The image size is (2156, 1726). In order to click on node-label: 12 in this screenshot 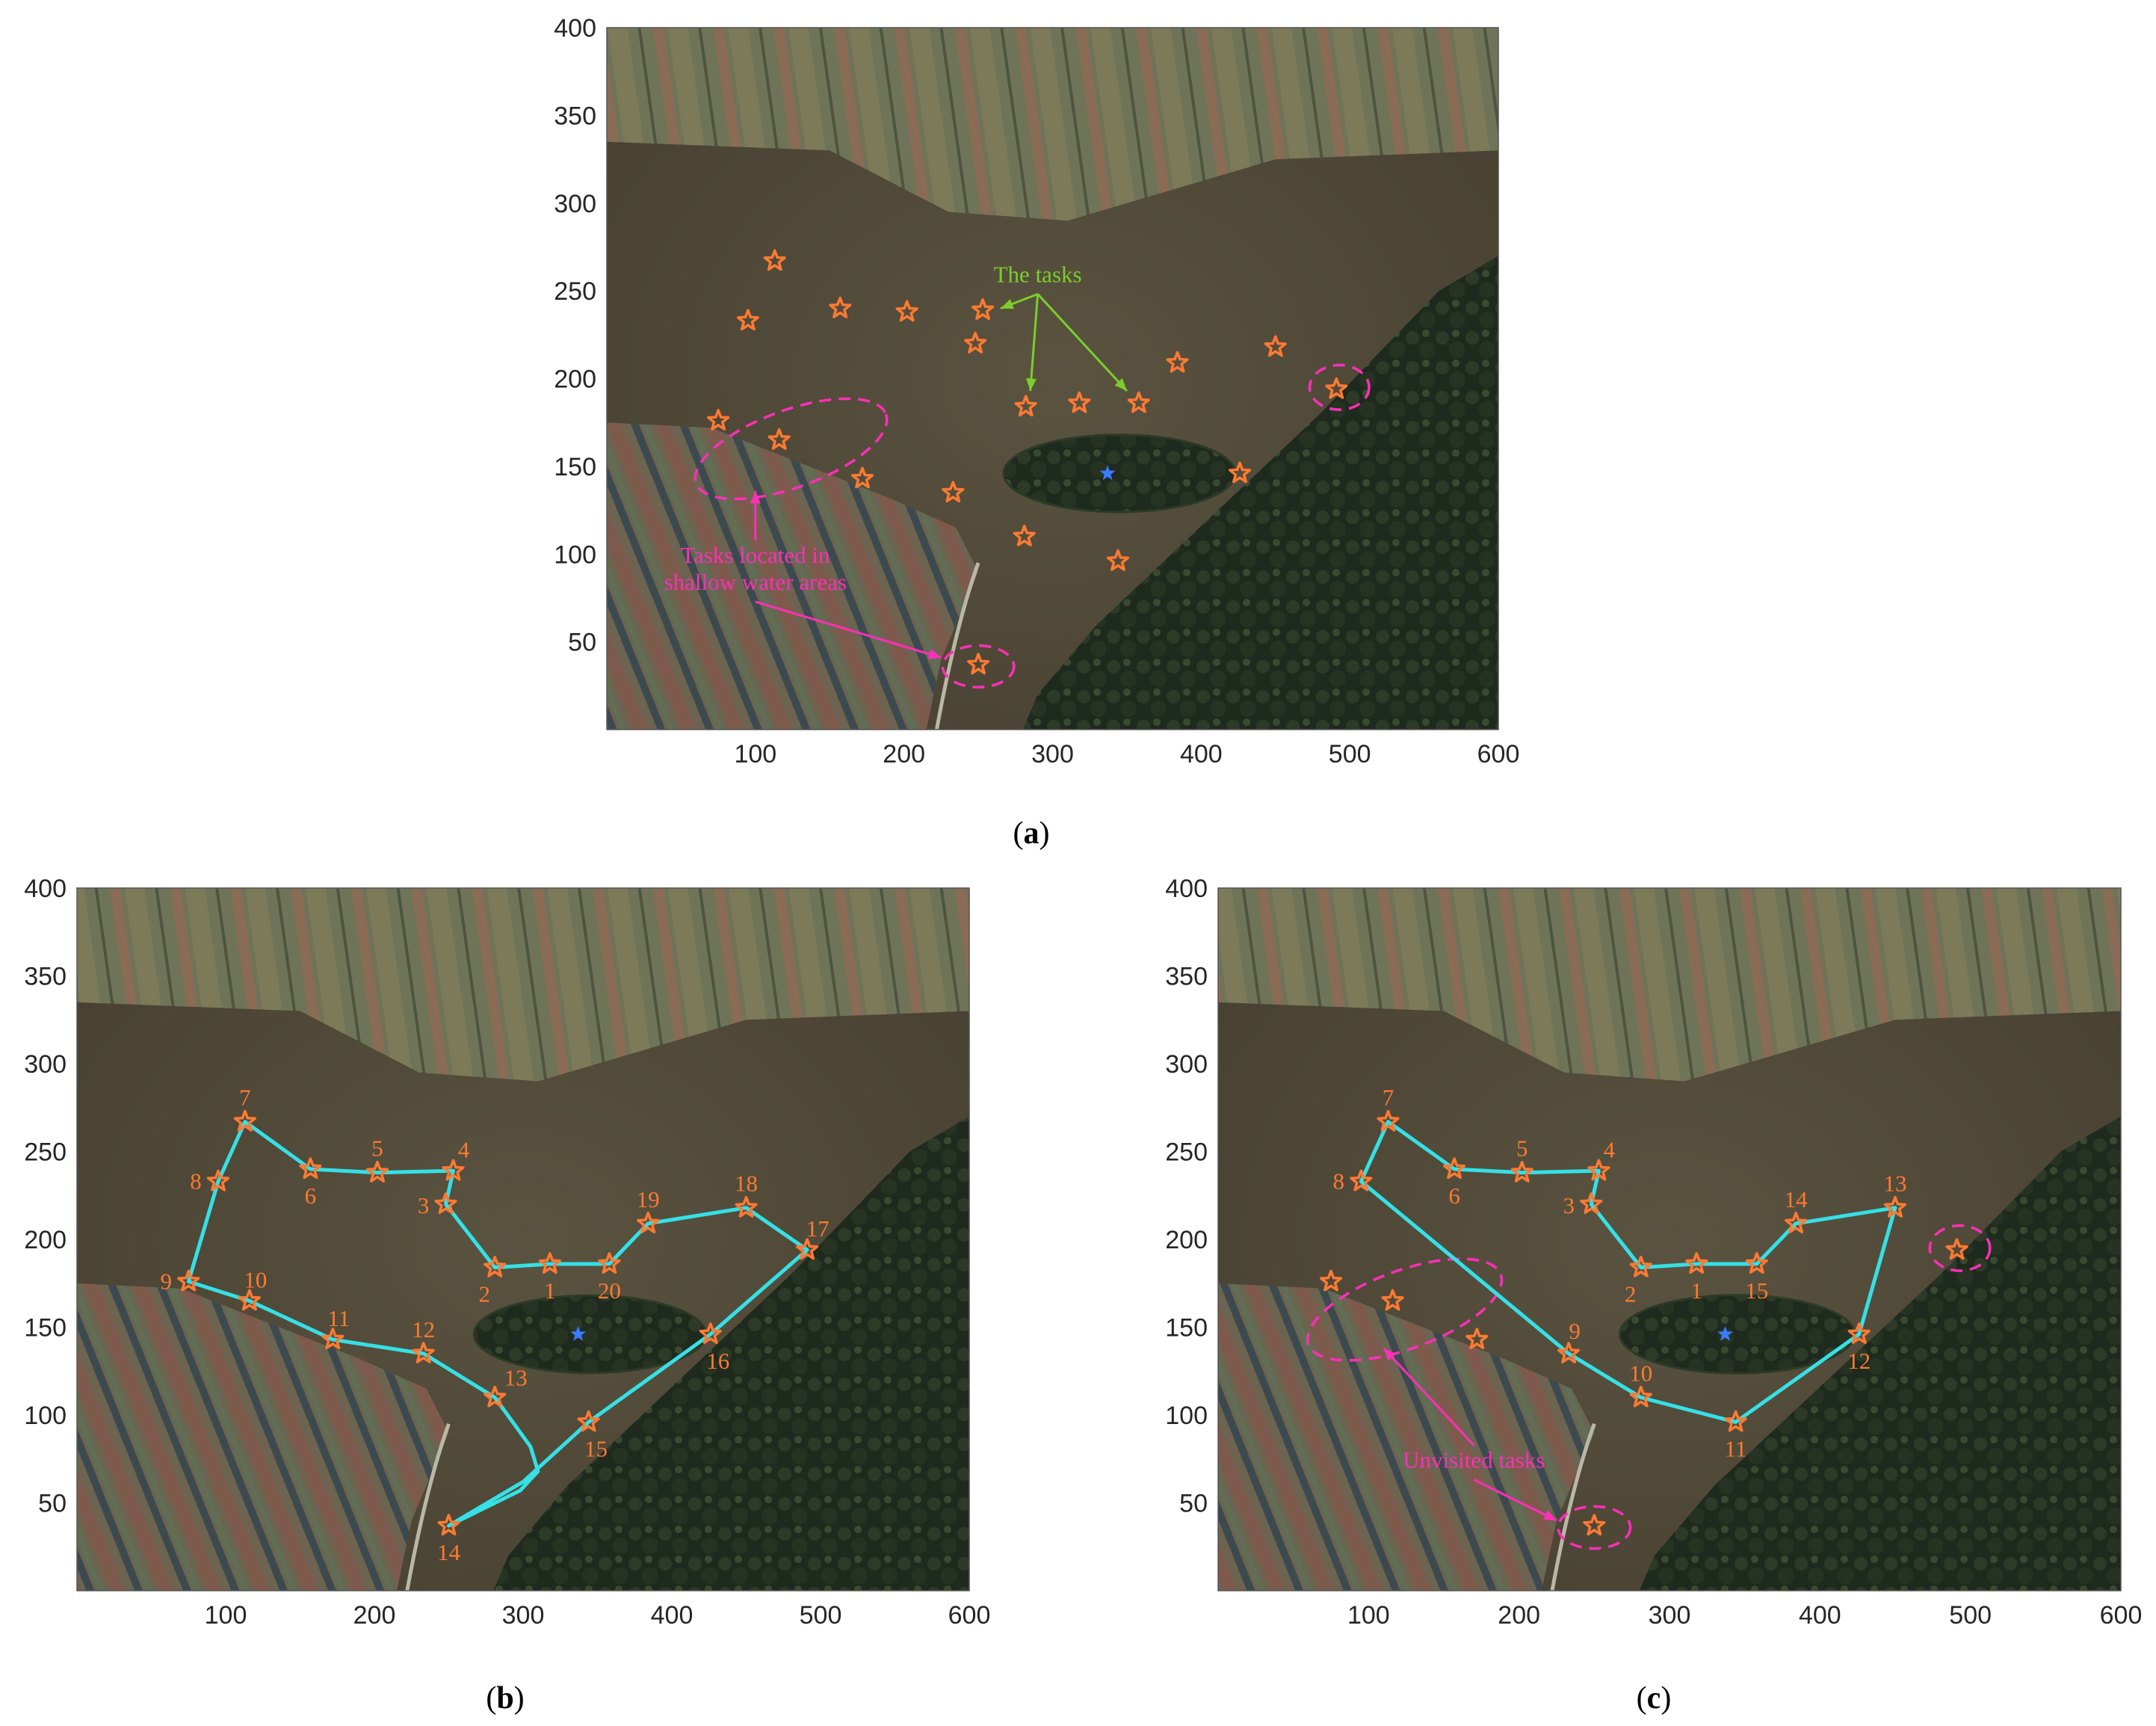, I will do `click(423, 1329)`.